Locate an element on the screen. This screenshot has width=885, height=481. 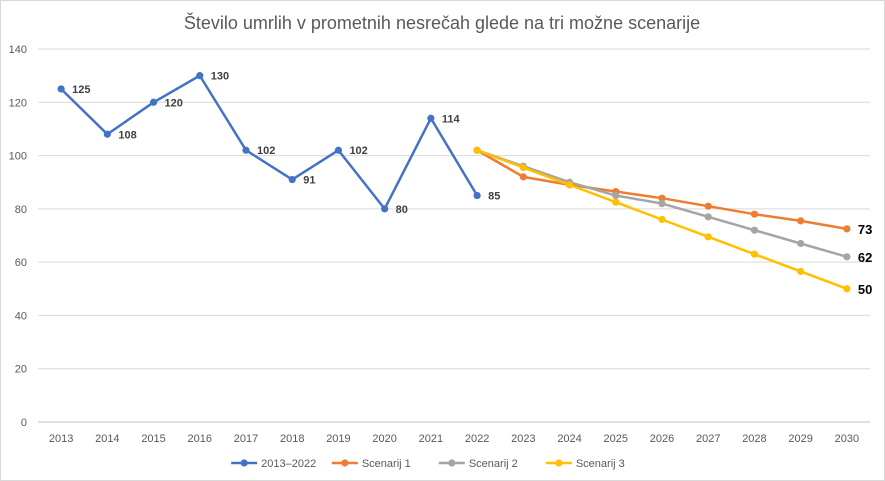
x-tick-label: 2029 is located at coordinates (800, 439).